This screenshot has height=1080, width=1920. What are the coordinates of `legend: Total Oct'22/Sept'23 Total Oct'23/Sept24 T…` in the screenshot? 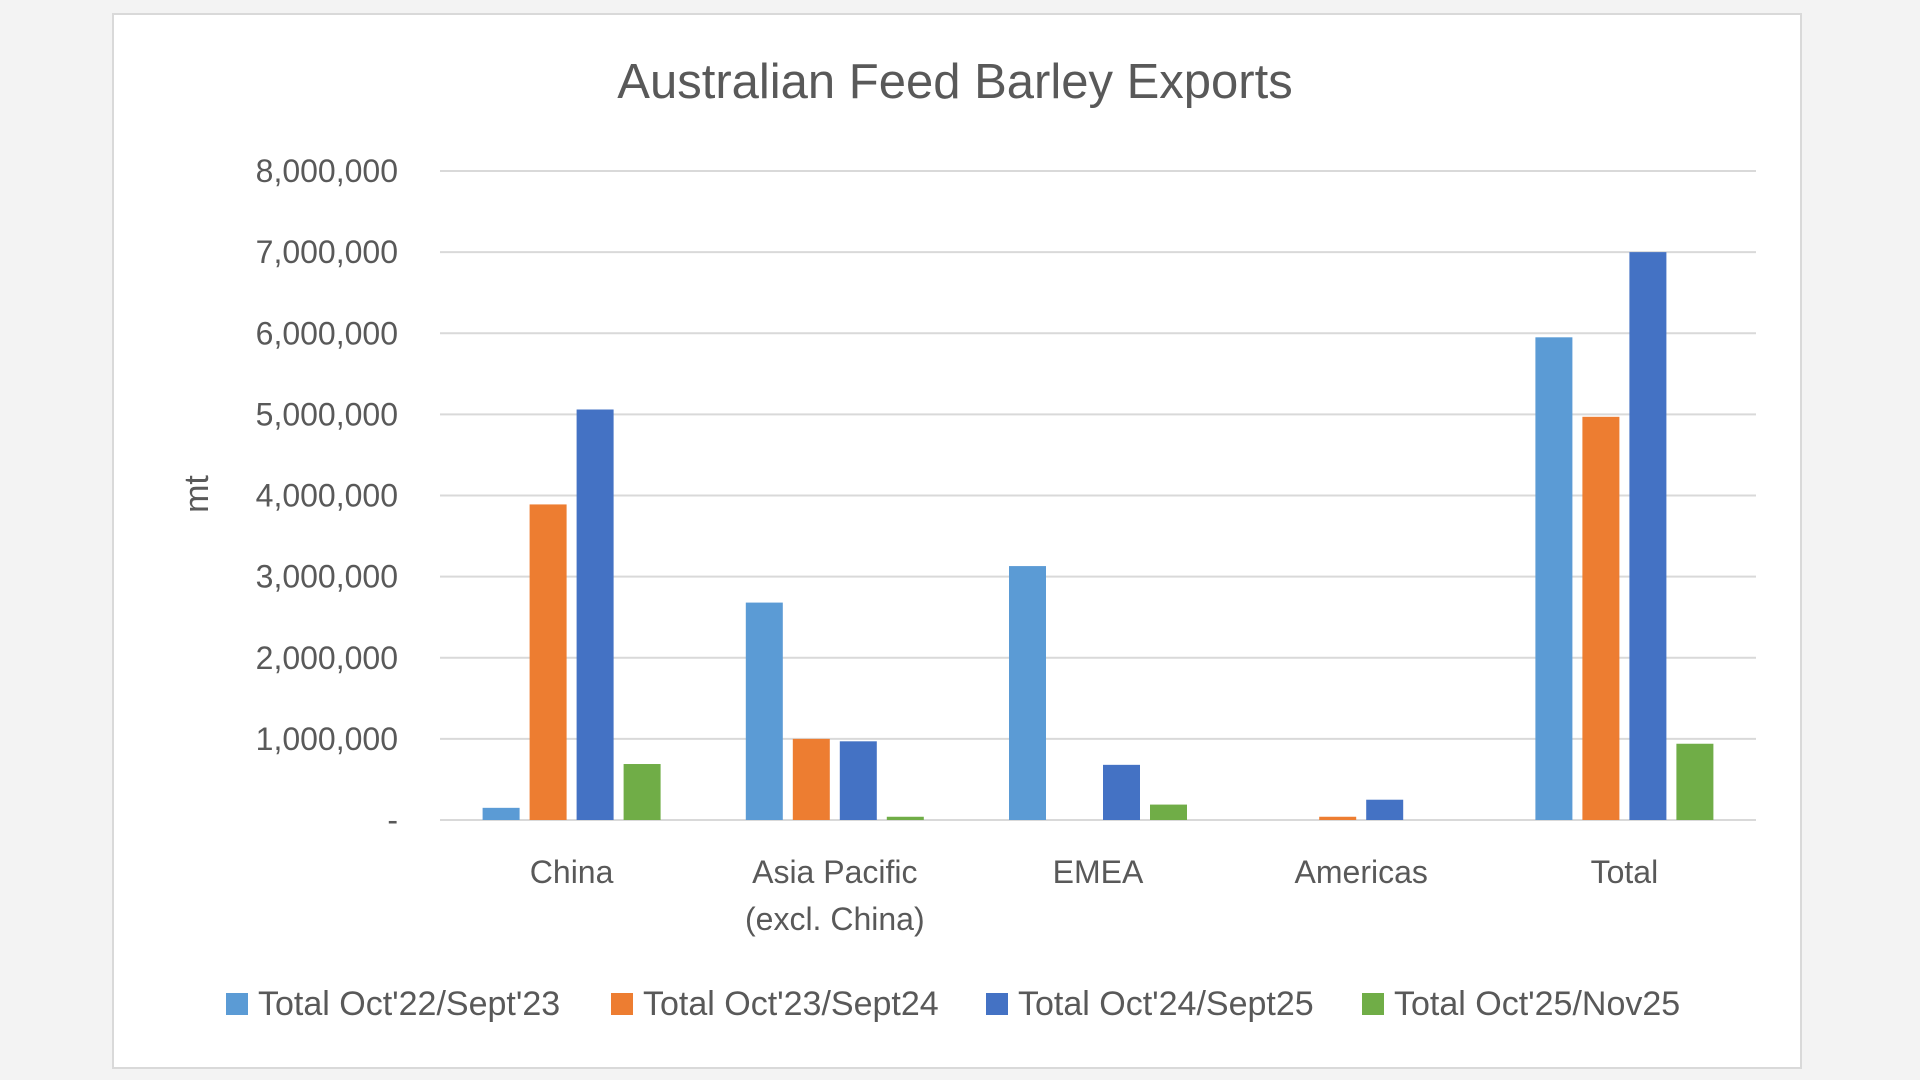 It's located at (953, 1004).